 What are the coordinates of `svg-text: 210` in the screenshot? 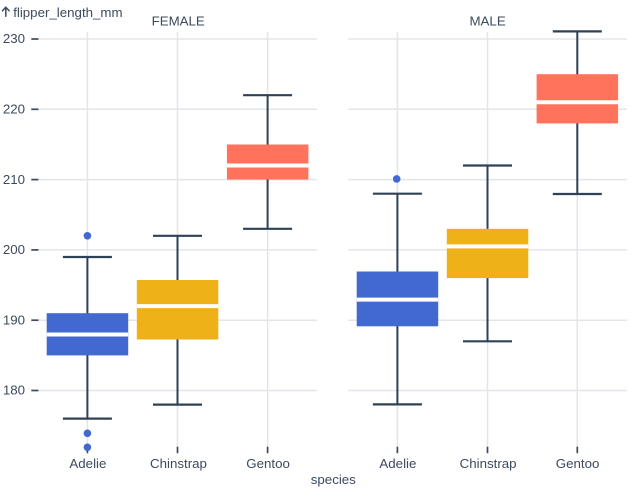 It's located at (14, 179).